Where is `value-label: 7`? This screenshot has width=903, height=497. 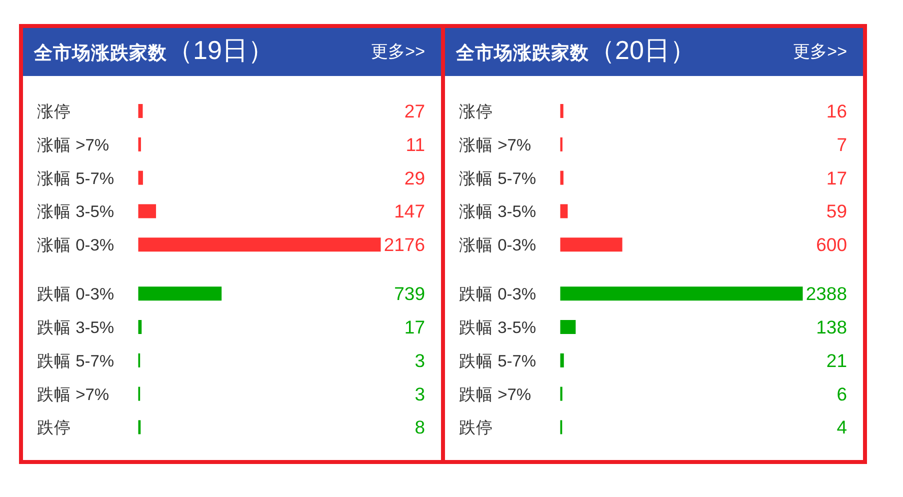
value-label: 7 is located at coordinates (841, 144).